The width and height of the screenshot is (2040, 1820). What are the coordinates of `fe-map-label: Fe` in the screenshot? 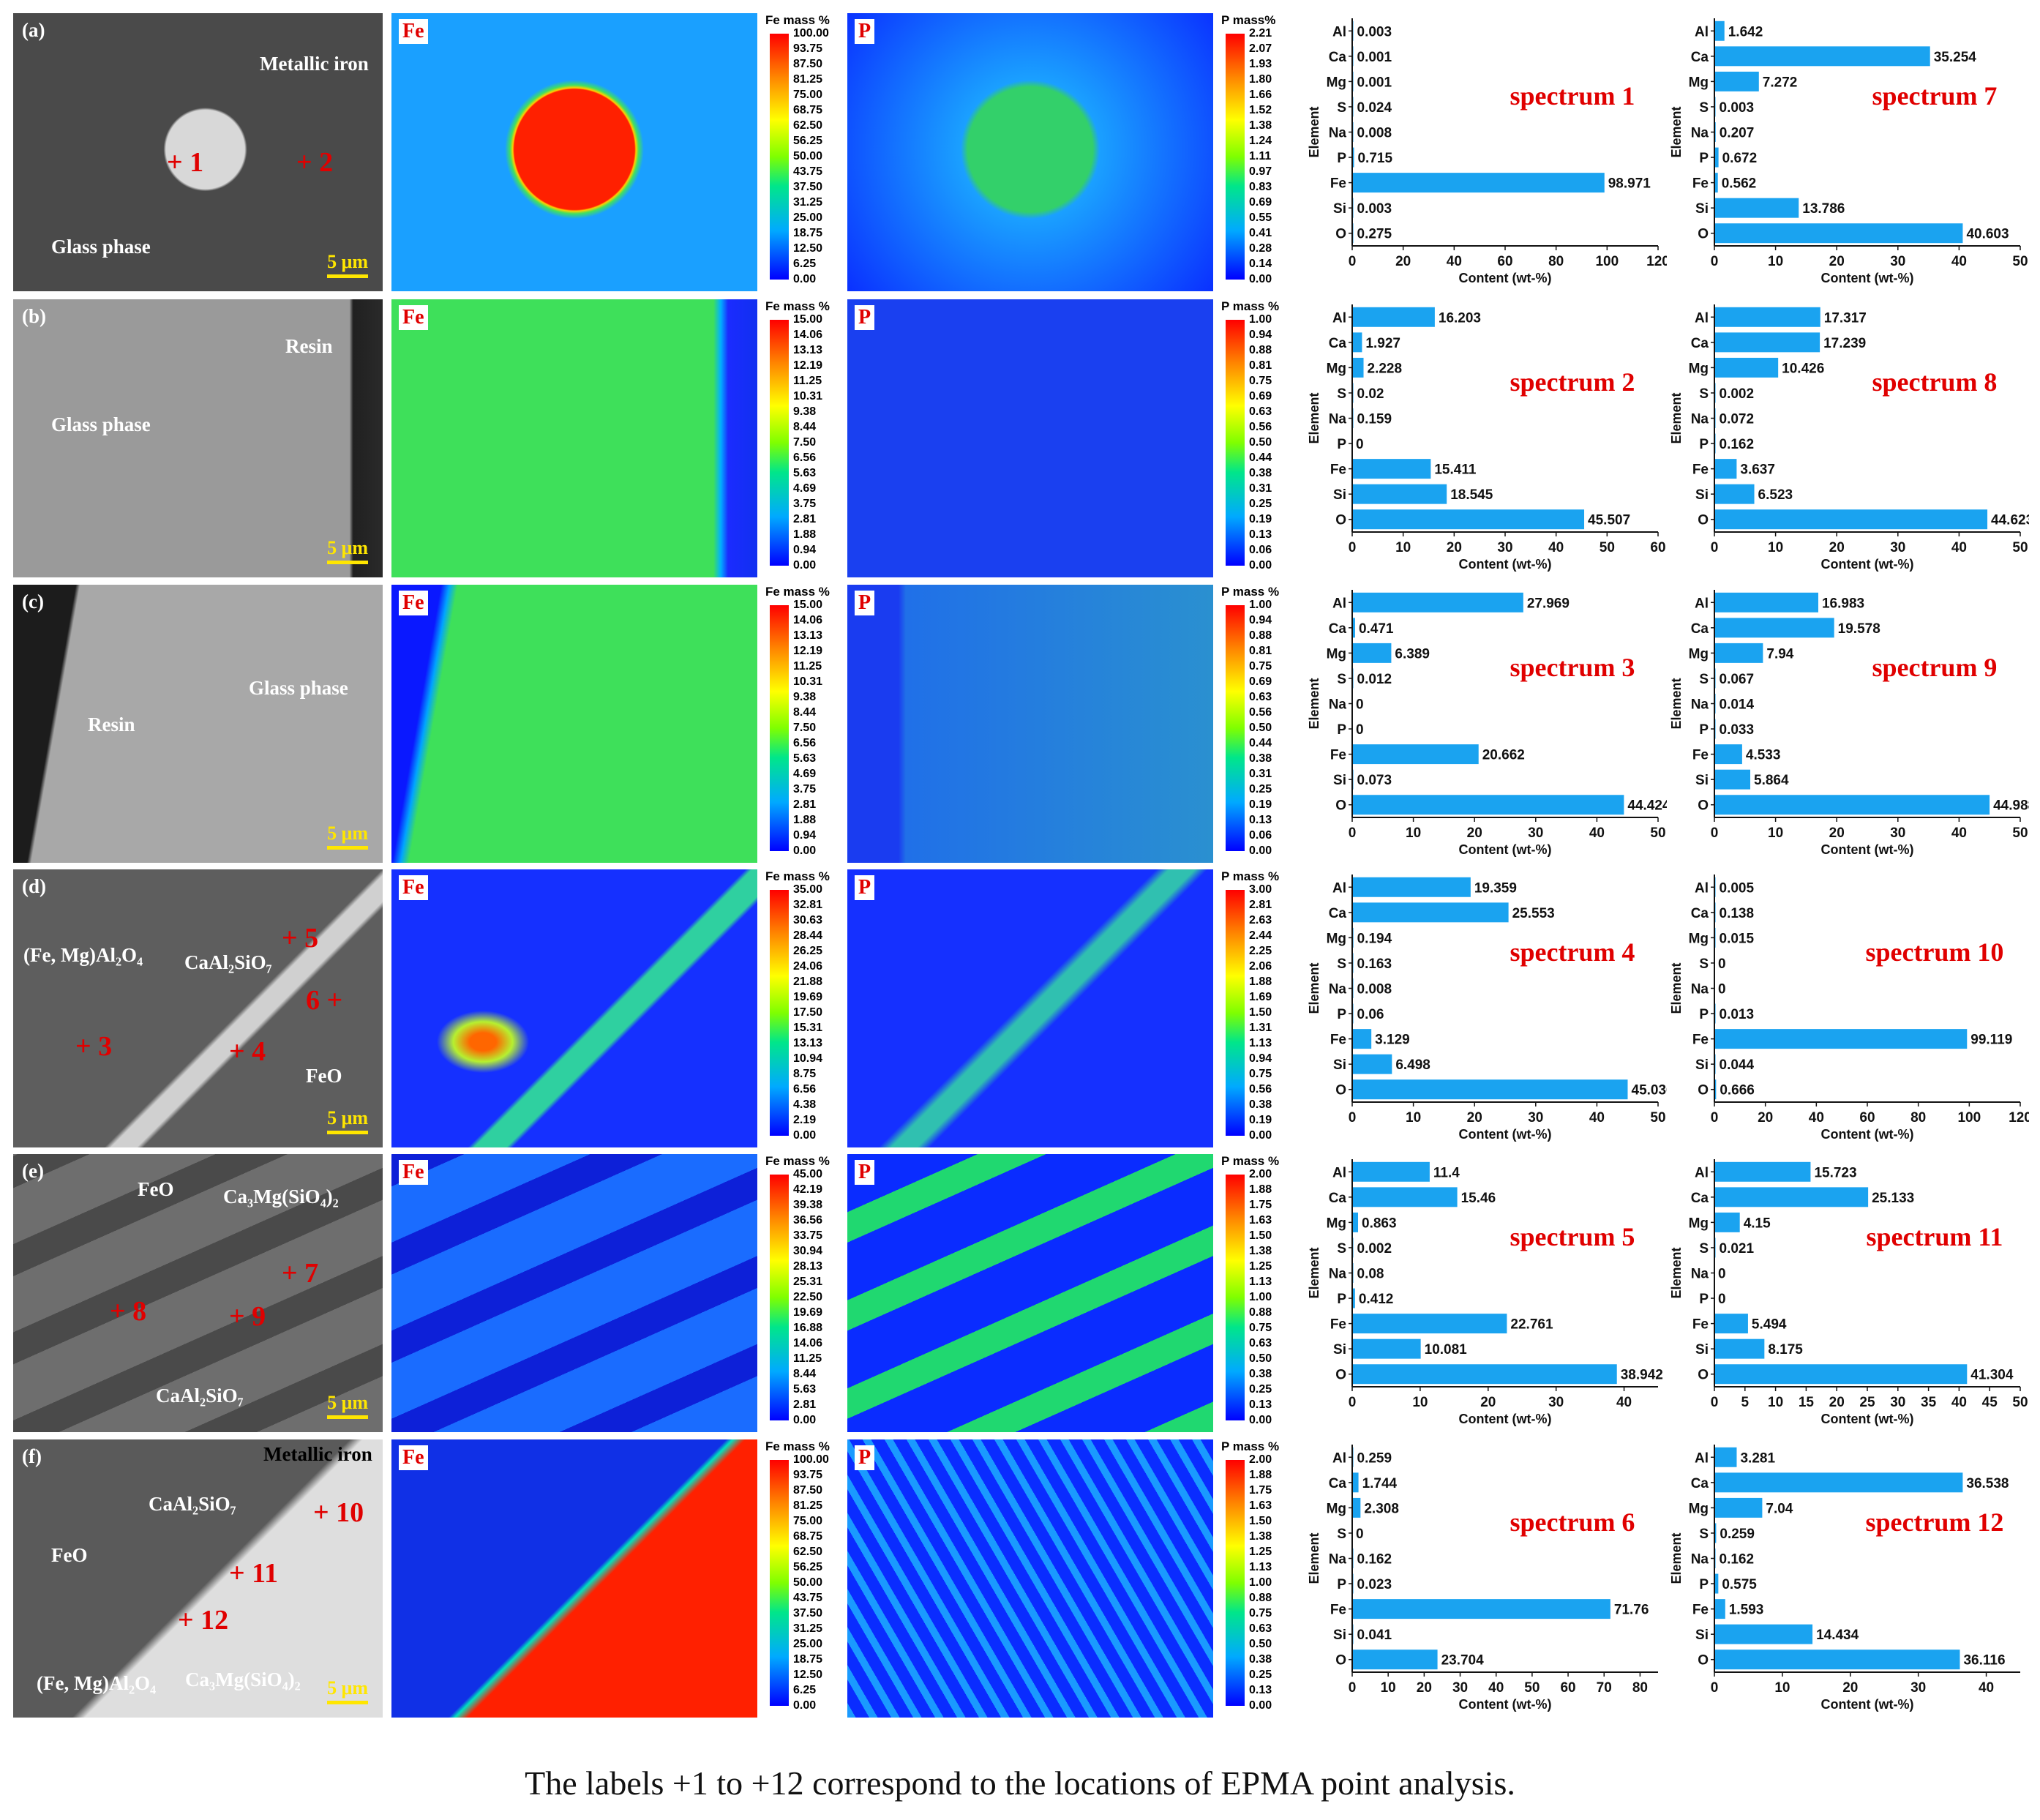 It's located at (413, 1172).